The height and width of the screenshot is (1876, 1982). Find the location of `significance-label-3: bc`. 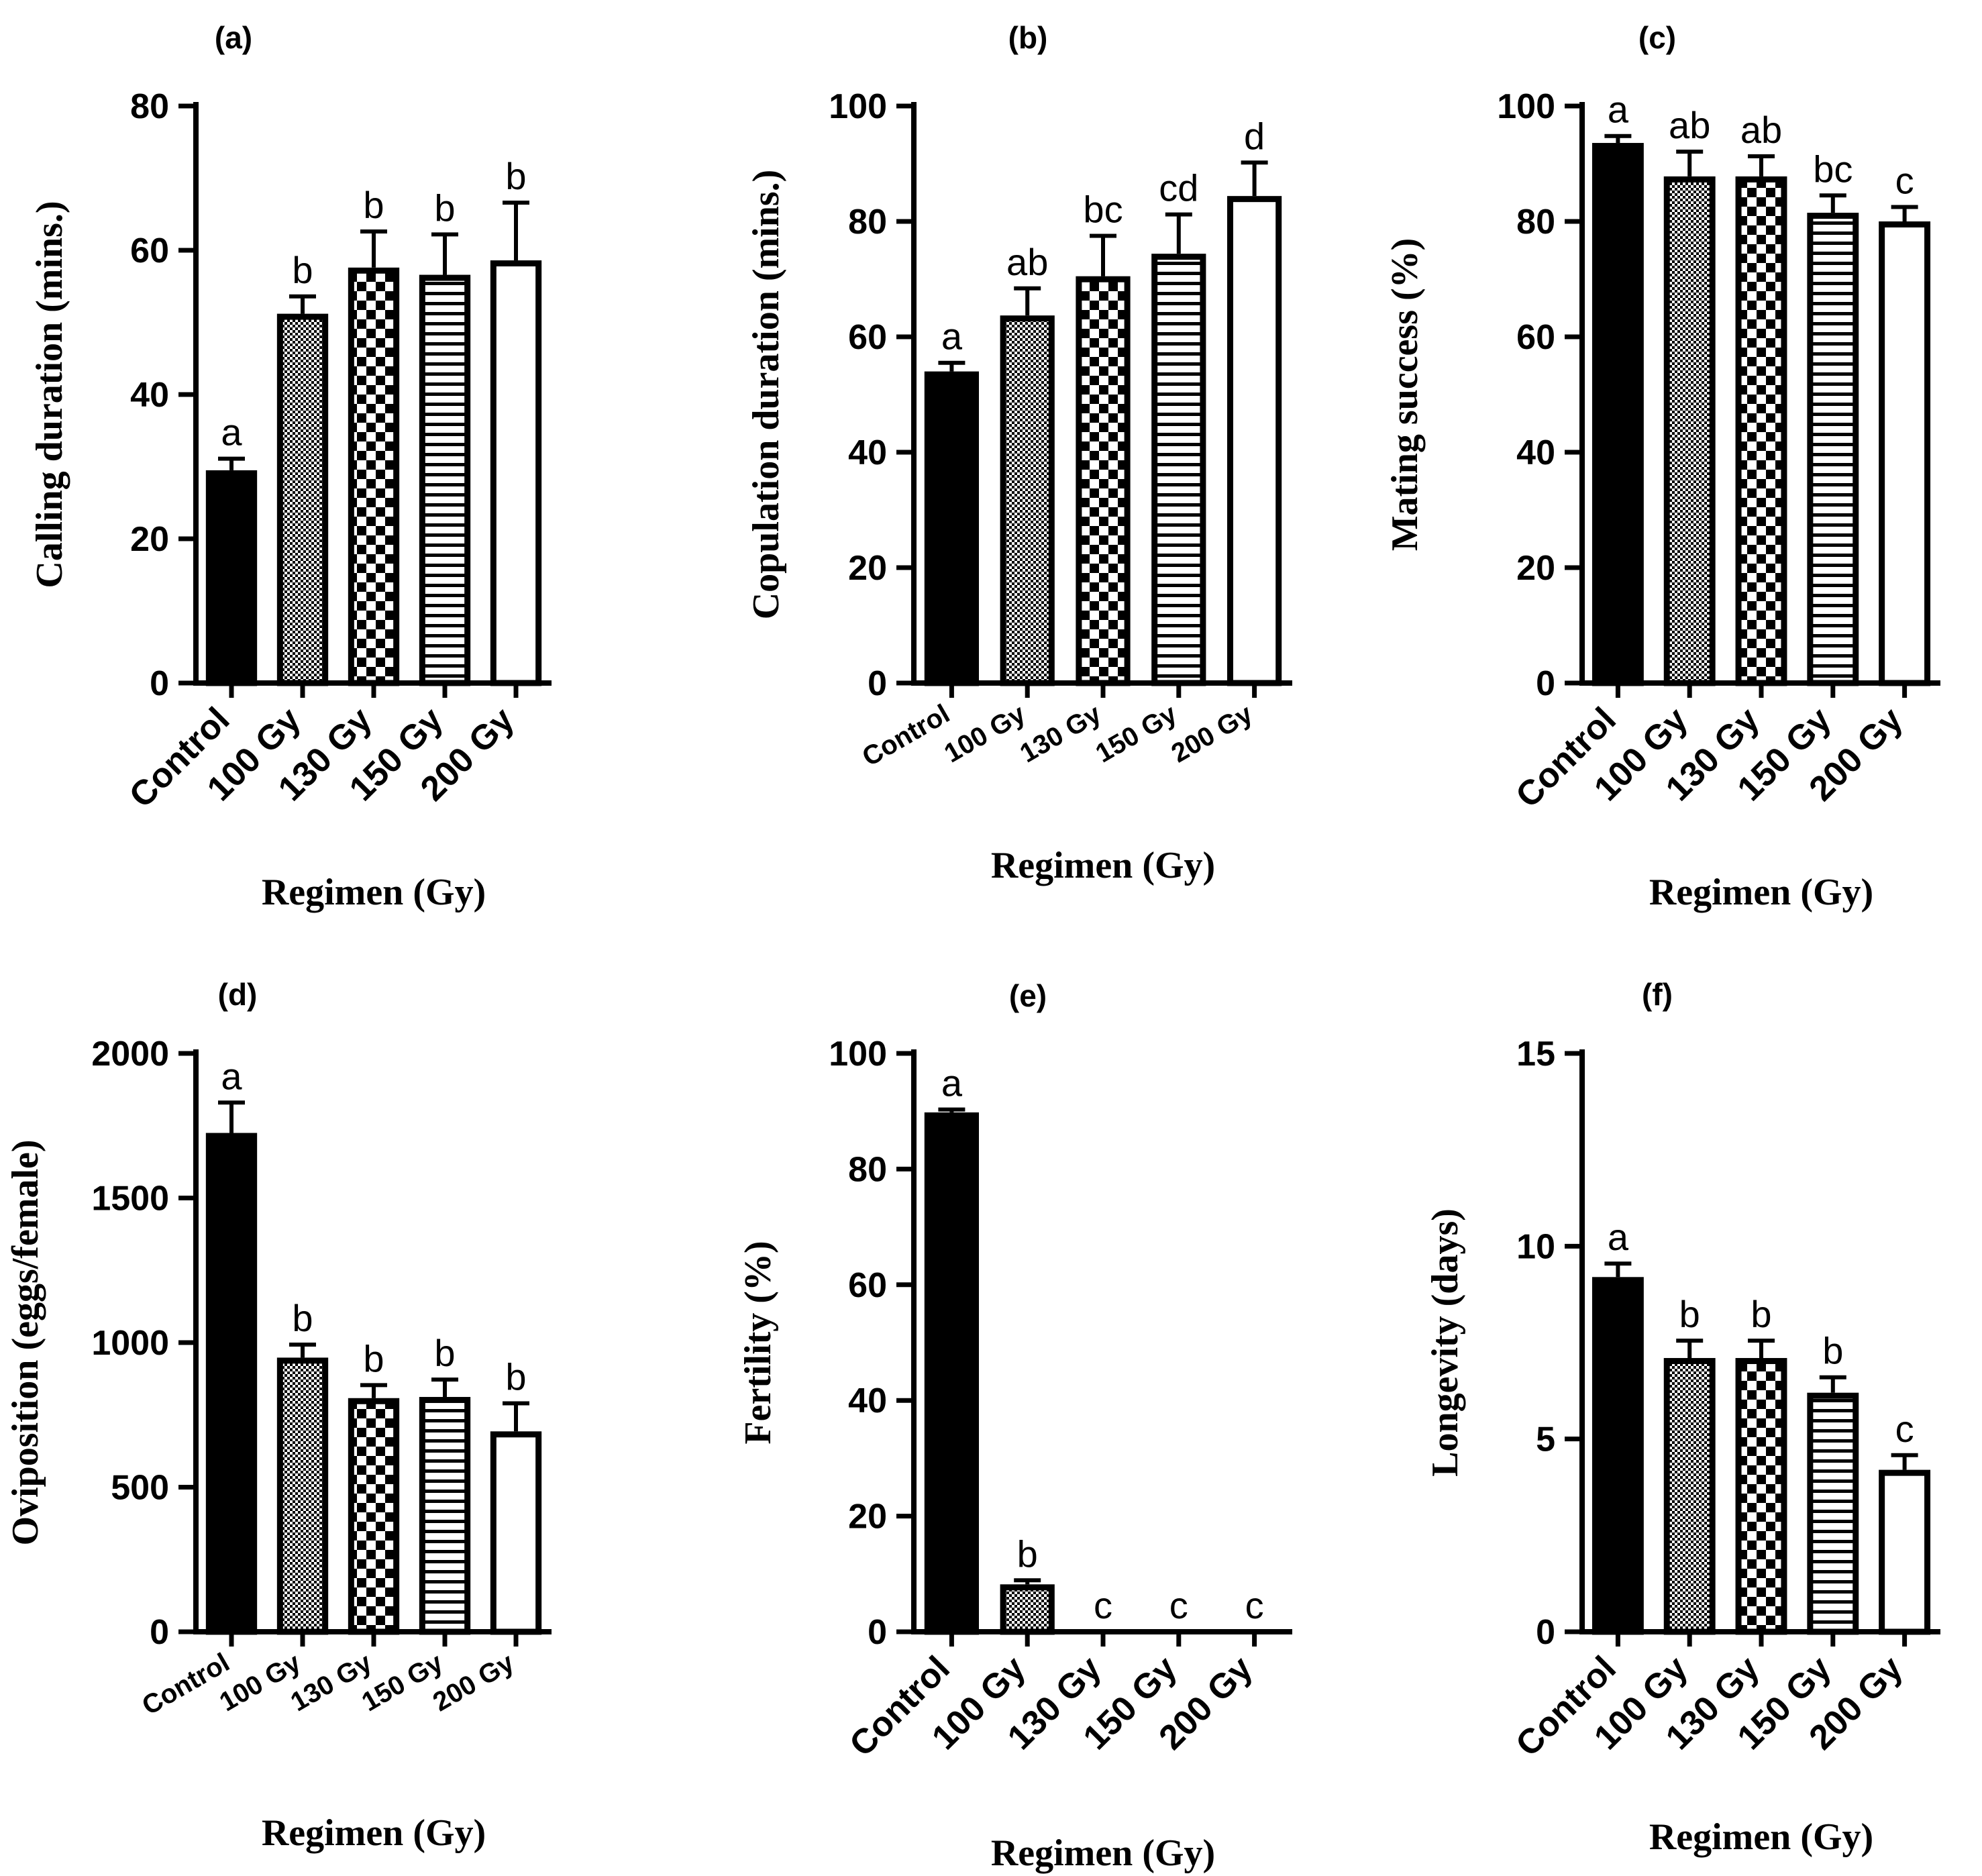

significance-label-3: bc is located at coordinates (1103, 210).